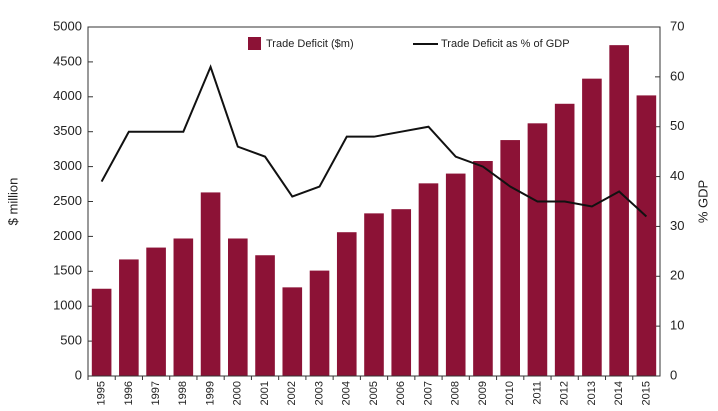 This screenshot has width=718, height=411. What do you see at coordinates (646, 393) in the screenshot?
I see `x-tick-label: 2015` at bounding box center [646, 393].